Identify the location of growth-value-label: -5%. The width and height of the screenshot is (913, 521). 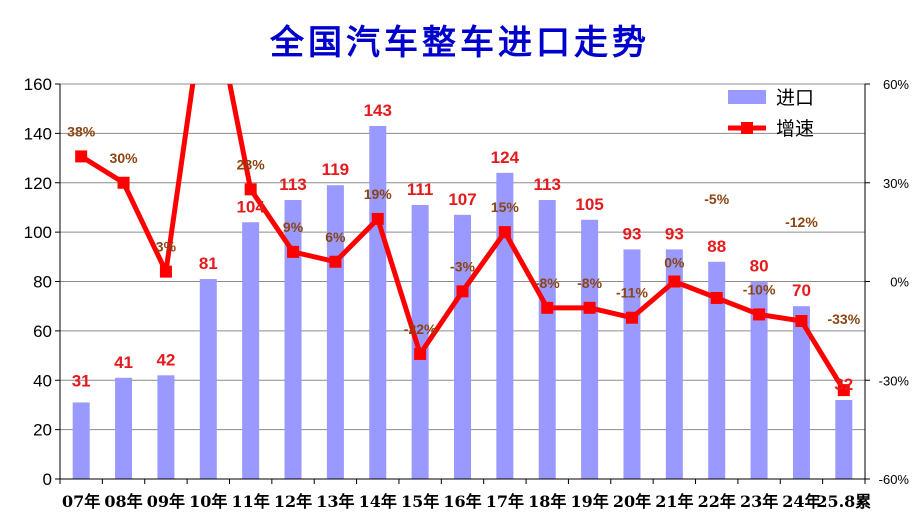
(716, 199).